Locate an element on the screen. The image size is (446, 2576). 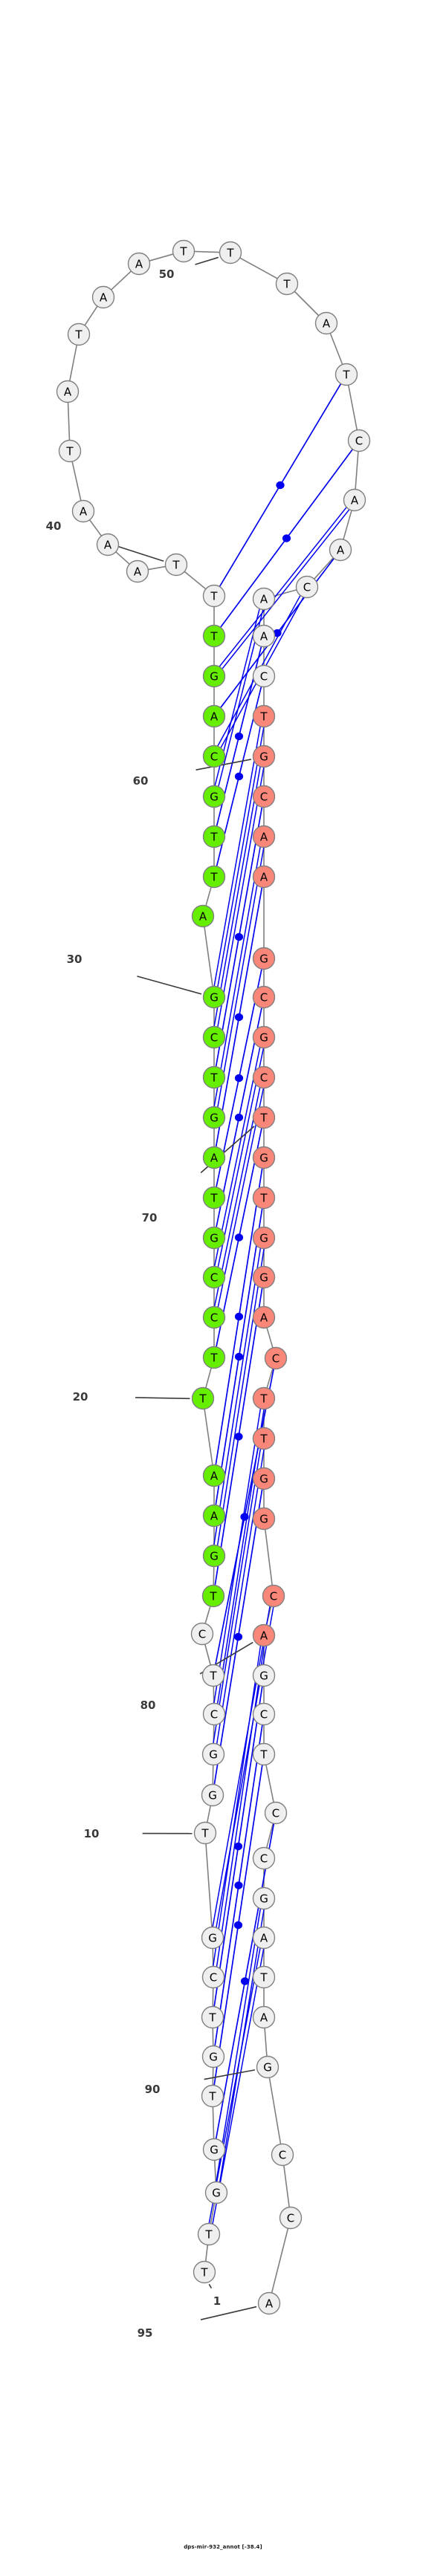
nucleotide-5-T: T is located at coordinates (212, 2096).